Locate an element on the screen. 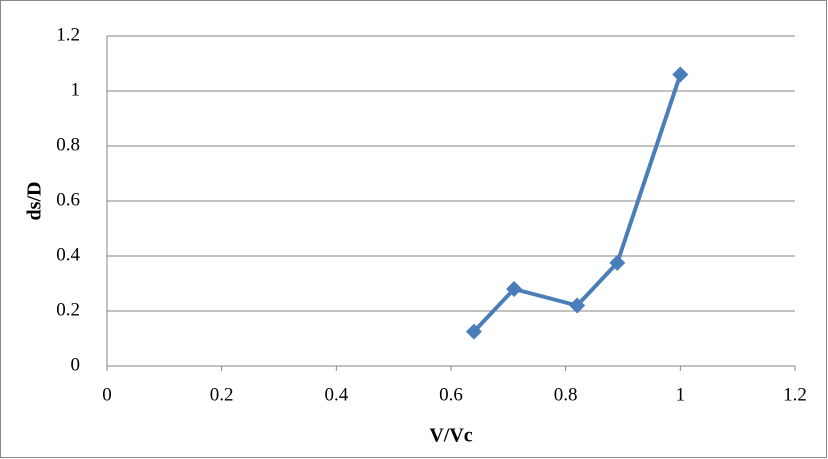 The image size is (828, 459). y-axis-title: ds/D is located at coordinates (35, 201).